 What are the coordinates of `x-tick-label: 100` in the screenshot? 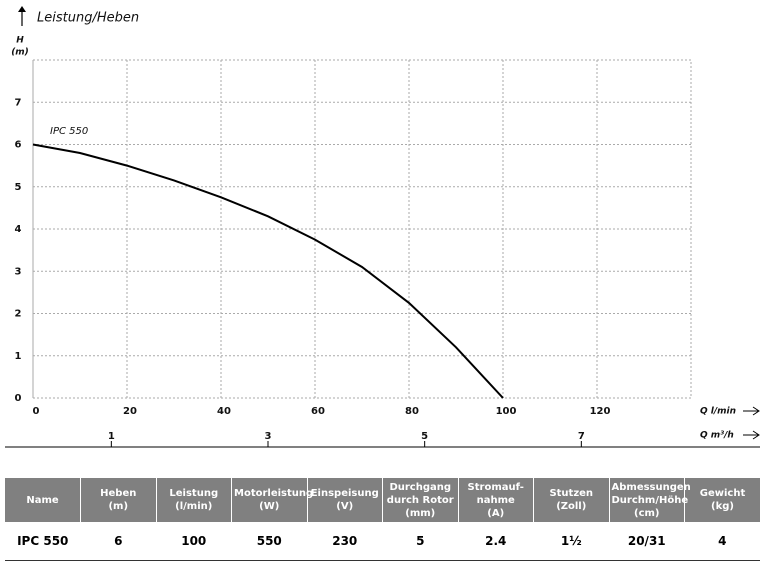 It's located at (506, 411).